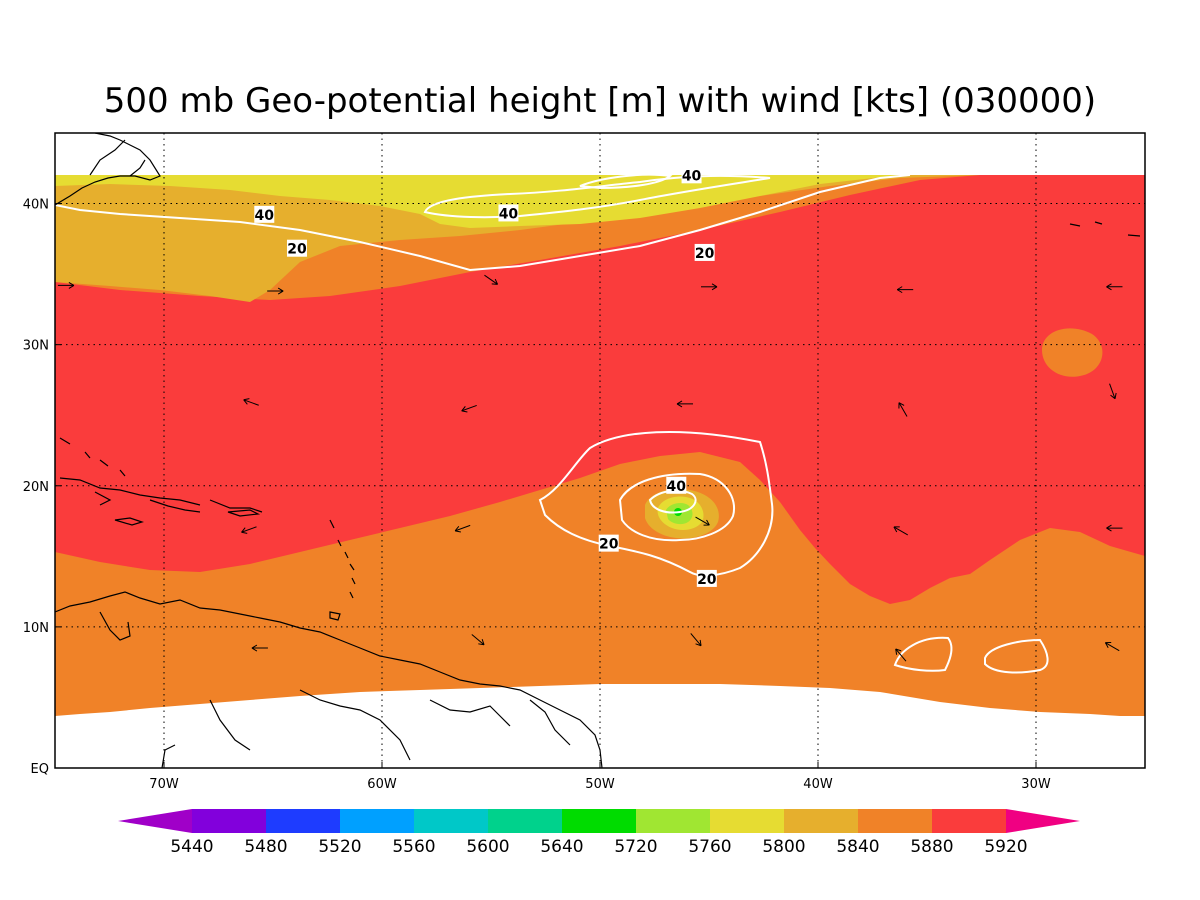  I want to click on band-5880-patch, so click(1072, 352).